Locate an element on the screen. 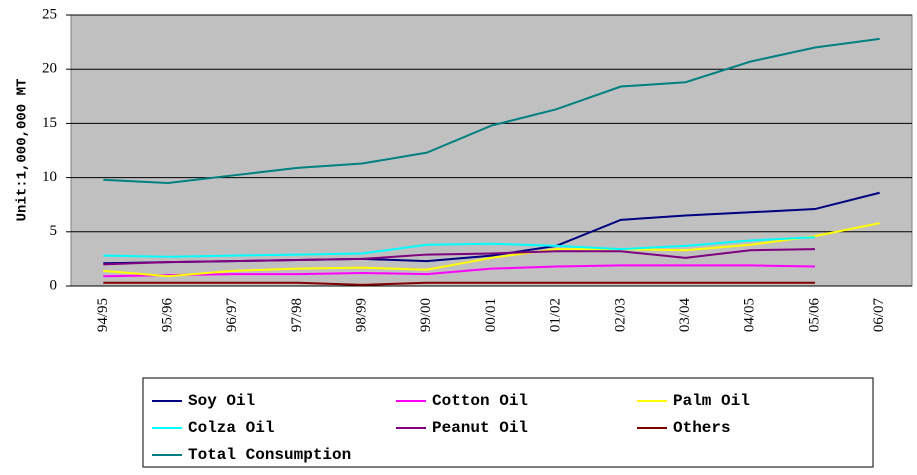 This screenshot has height=475, width=917. x-tick-label: 95/96 is located at coordinates (167, 315).